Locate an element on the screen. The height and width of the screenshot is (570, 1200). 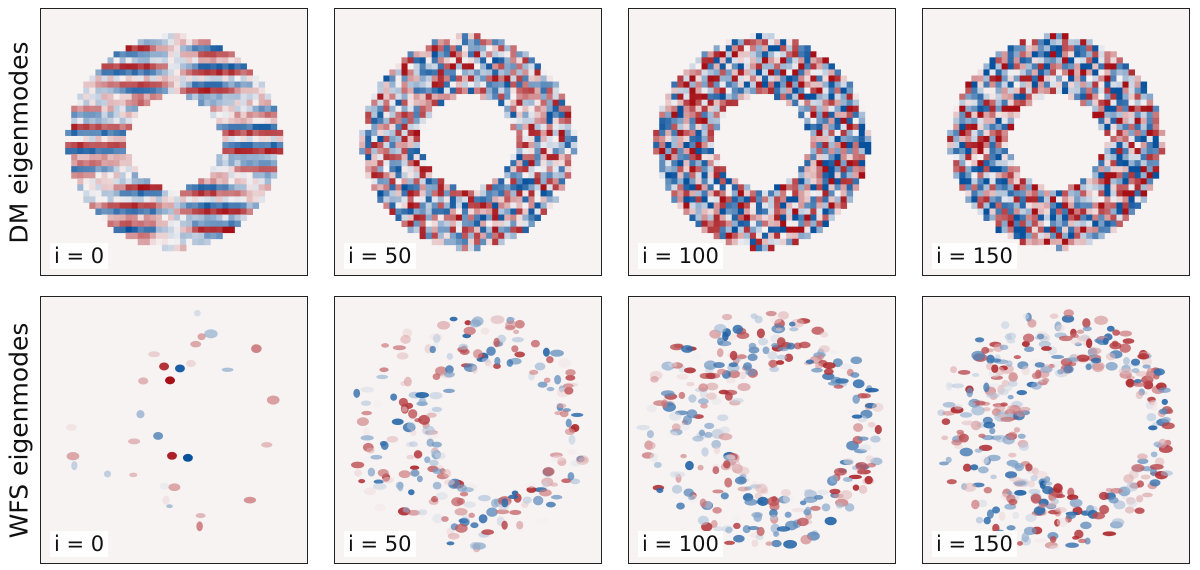
dm-mode-panel-0: i = 0 is located at coordinates (174, 142).